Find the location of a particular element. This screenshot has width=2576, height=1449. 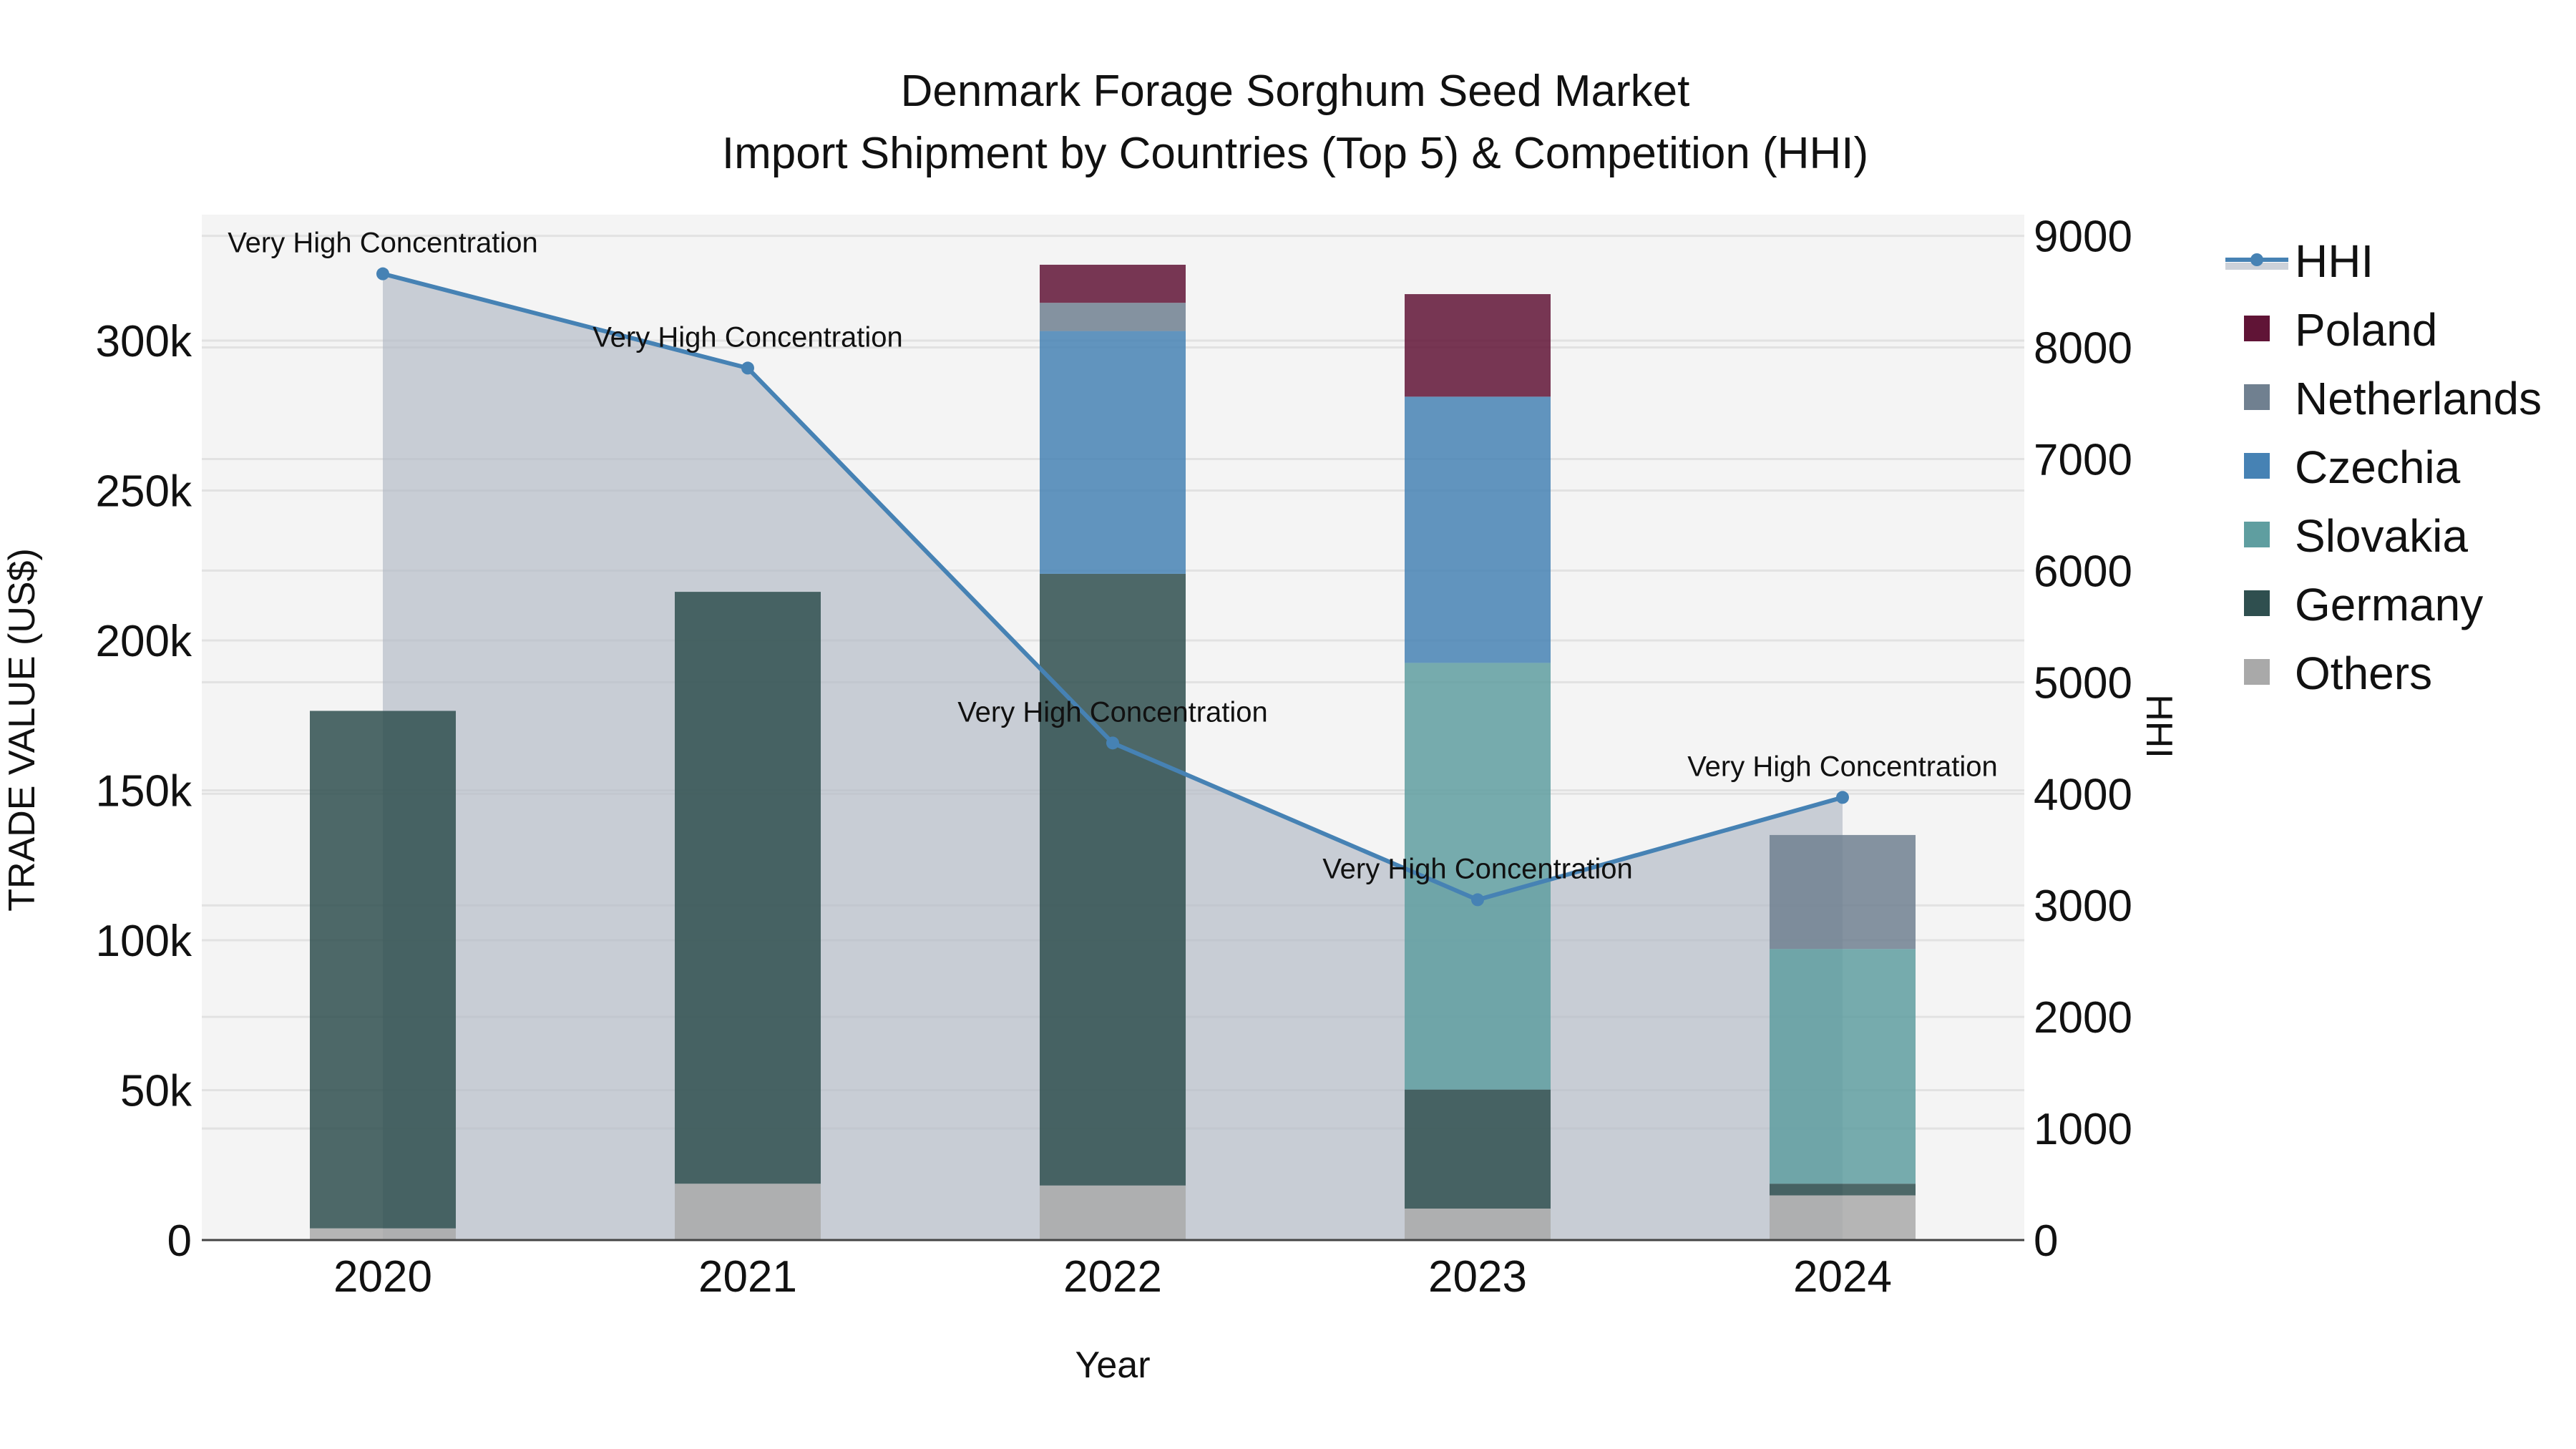

y2-tick-label: 5000 is located at coordinates (2083, 683).